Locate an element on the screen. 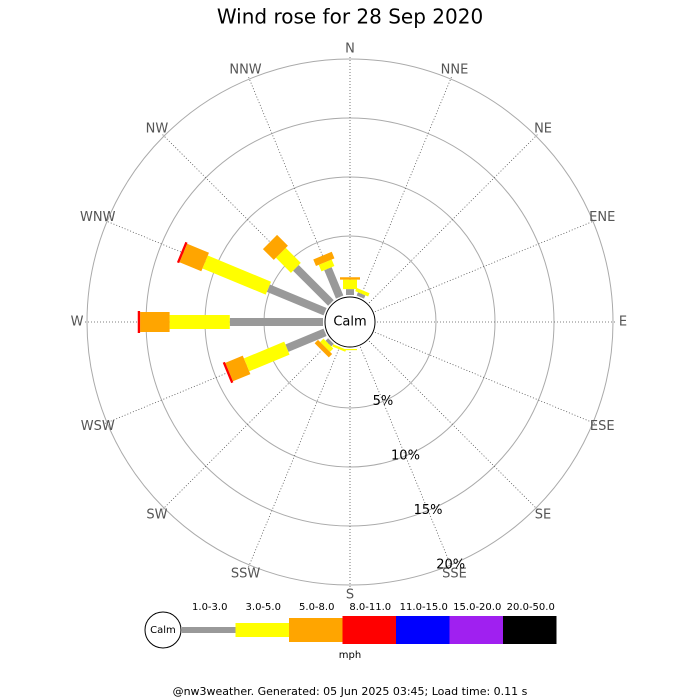 This screenshot has height=700, width=700. chart-title: Wind rose for 28 Sep 2020 is located at coordinates (350, 17).